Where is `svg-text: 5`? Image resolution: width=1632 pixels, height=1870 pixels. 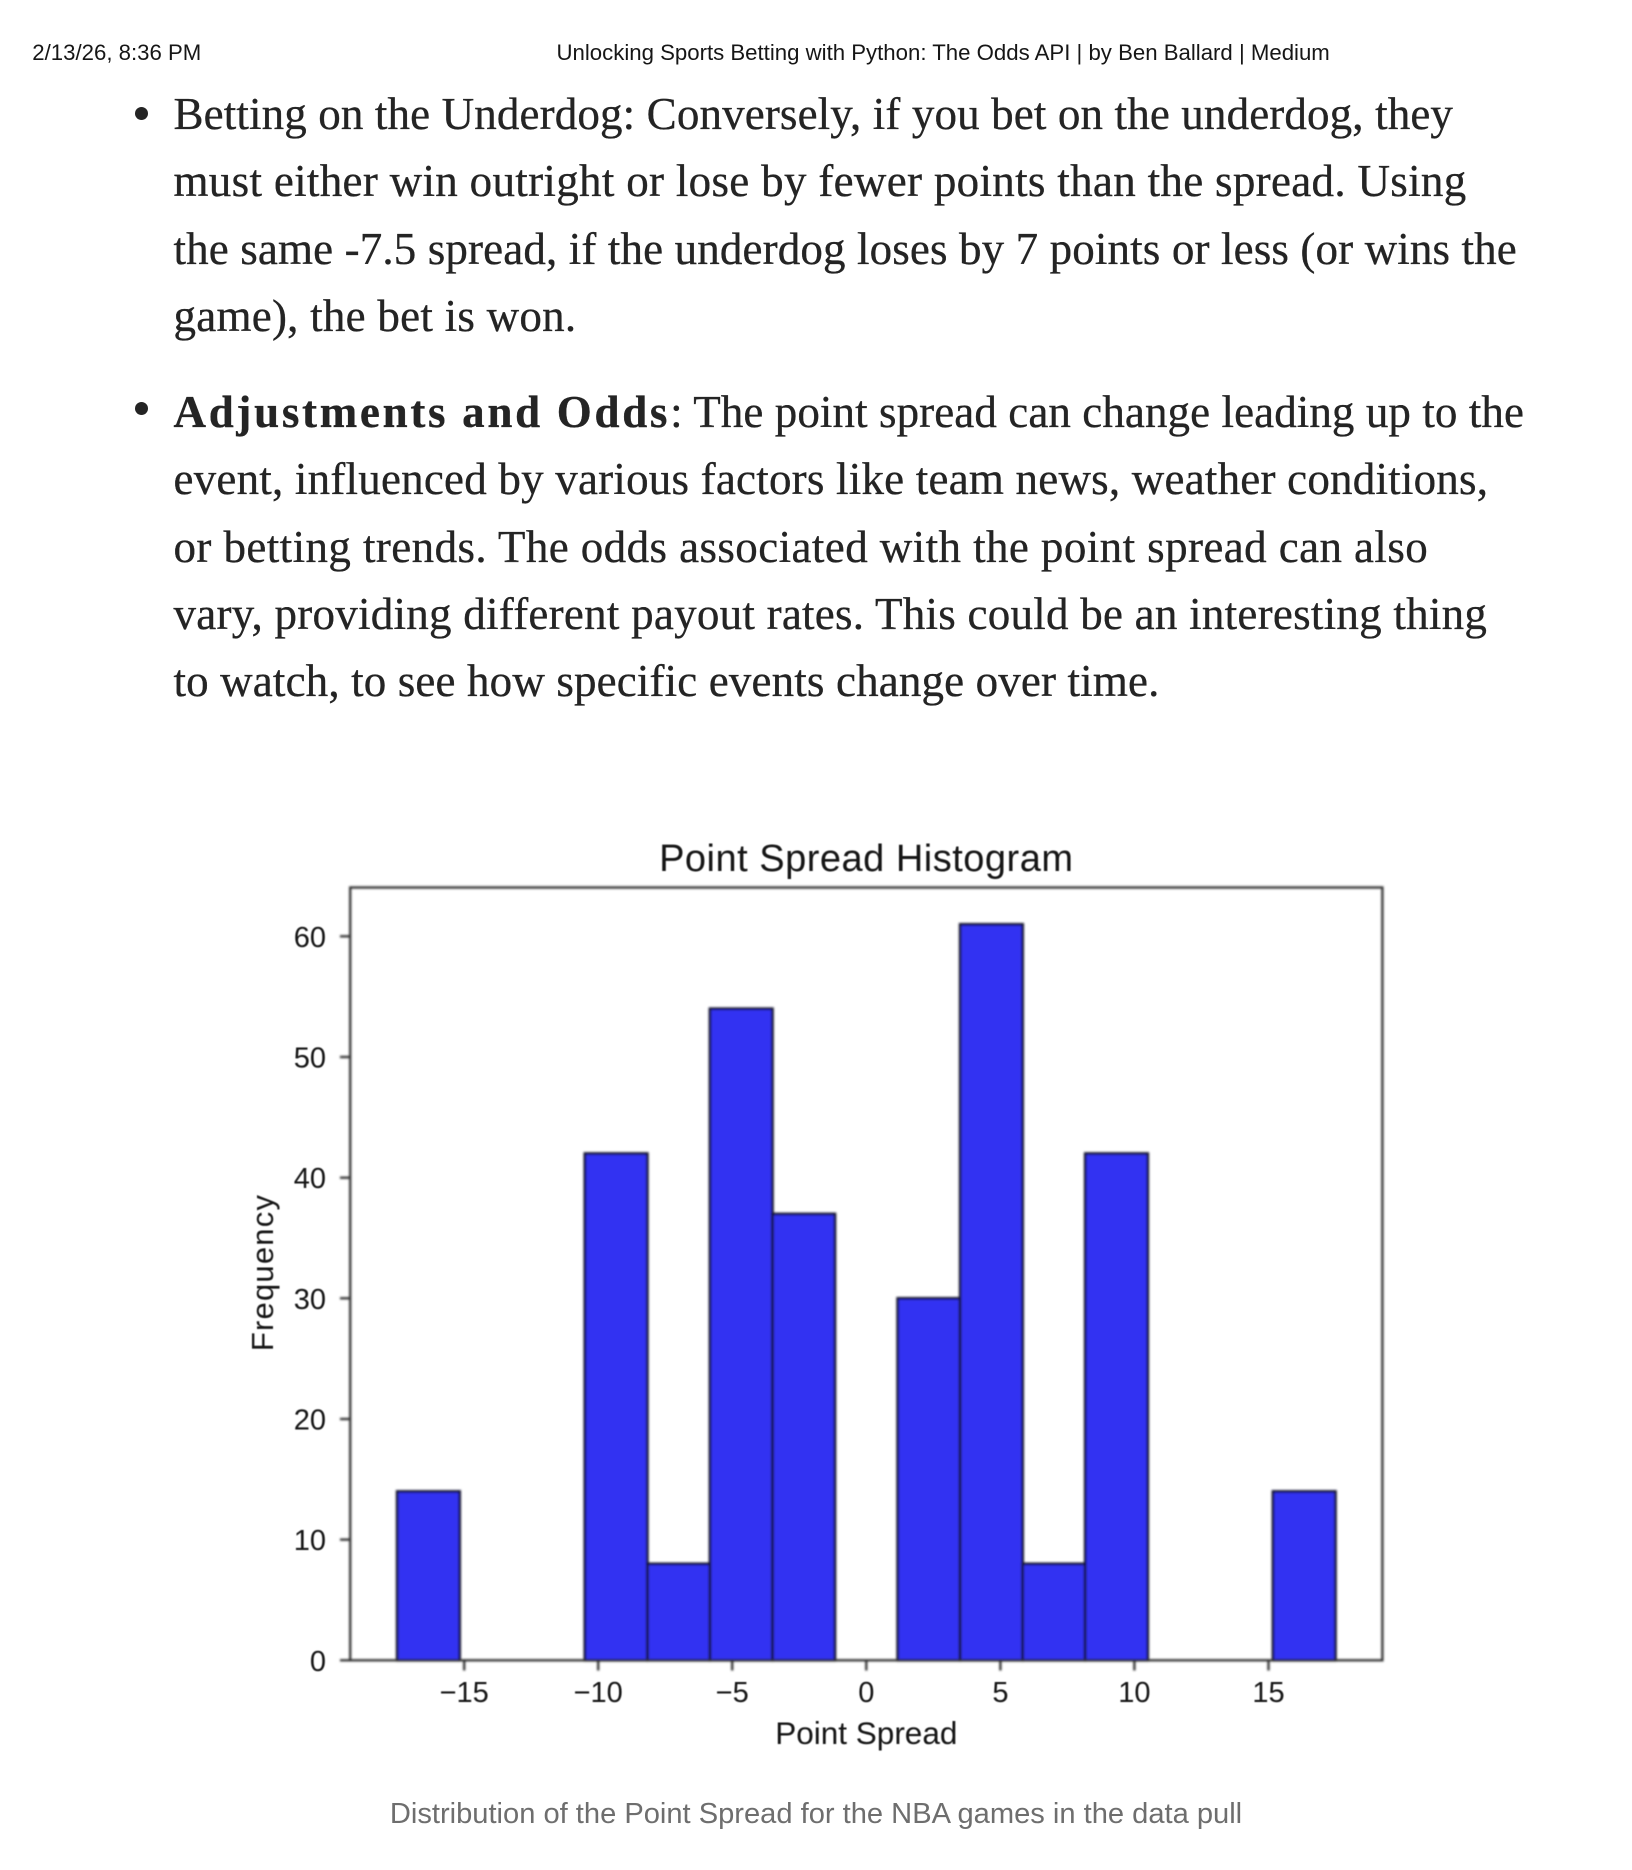 svg-text: 5 is located at coordinates (1000, 1693).